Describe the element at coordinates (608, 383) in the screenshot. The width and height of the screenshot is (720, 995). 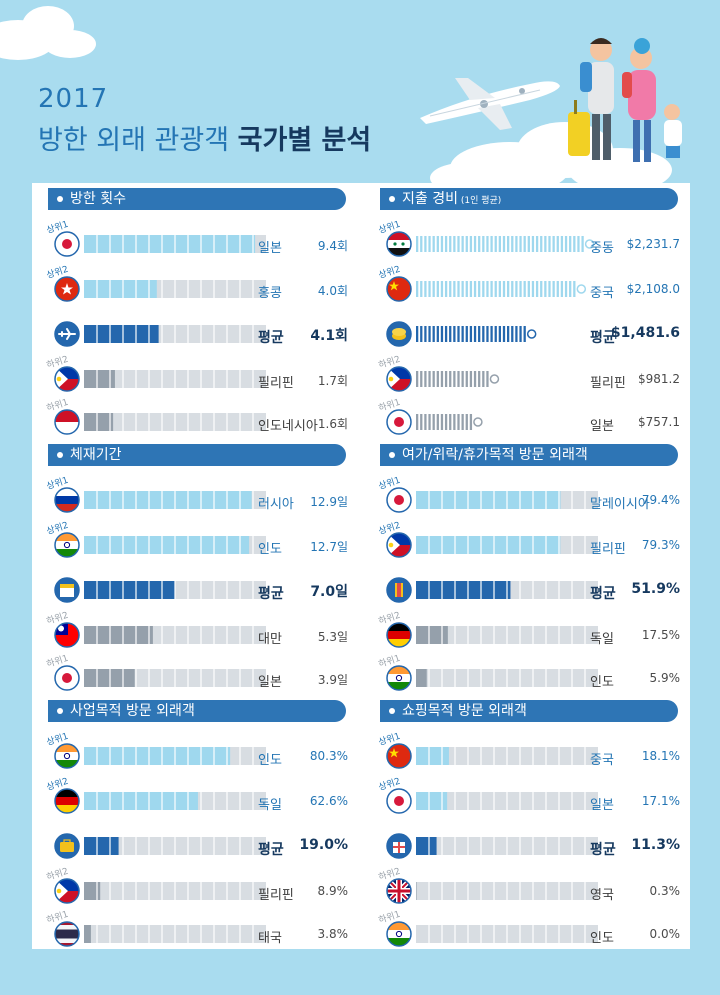
I see `category-label: 필리핀` at that location.